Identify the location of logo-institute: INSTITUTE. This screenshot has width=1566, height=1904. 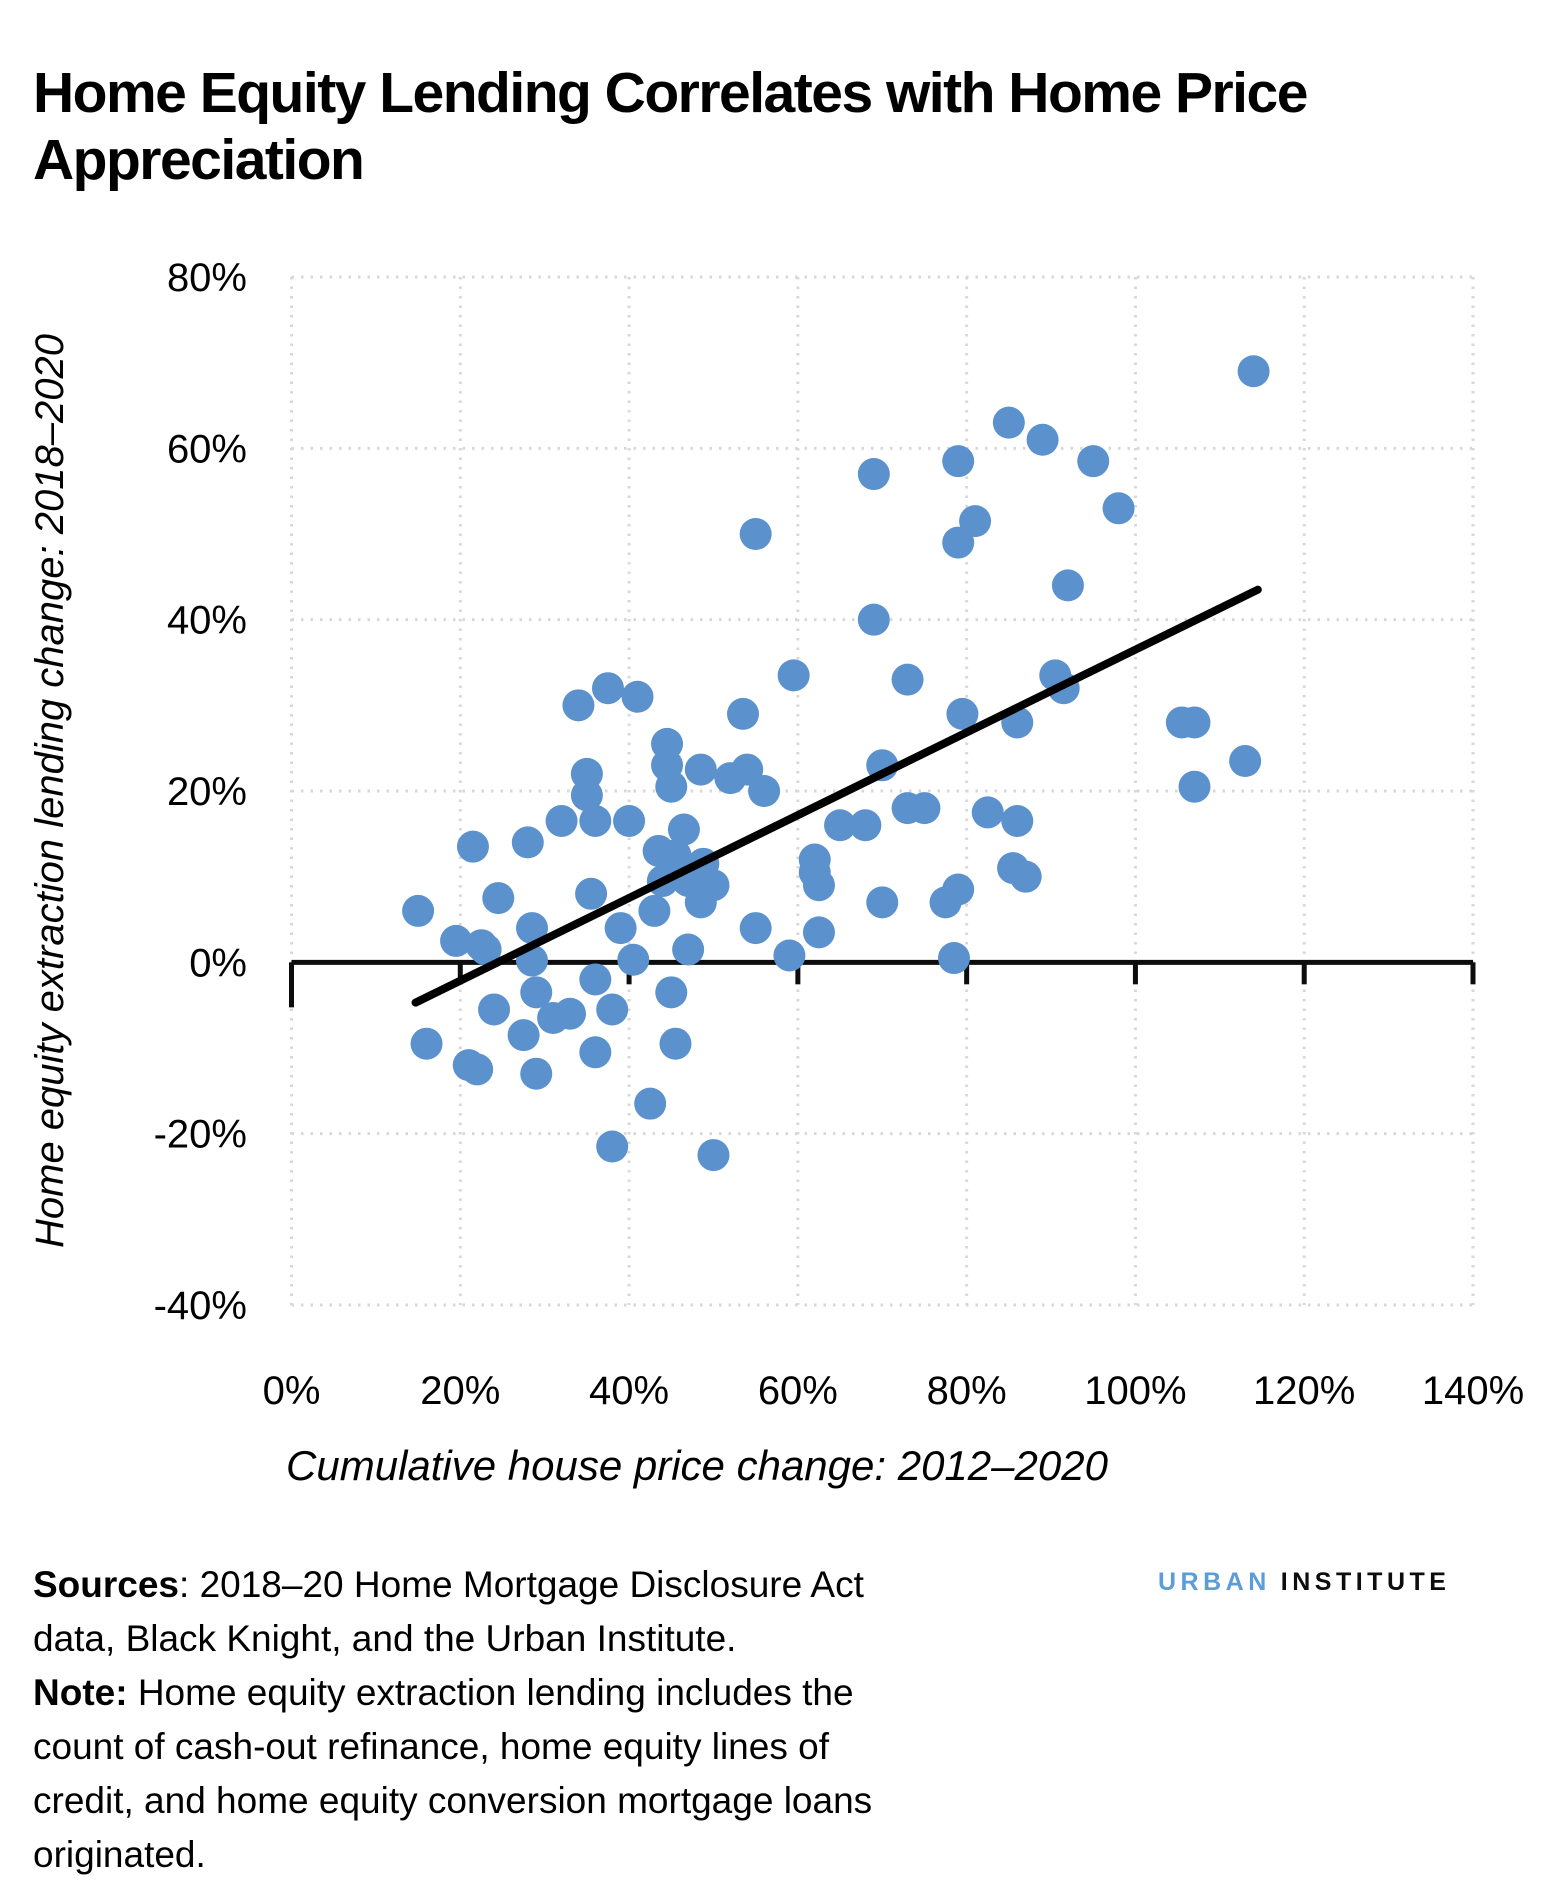
(1365, 1582).